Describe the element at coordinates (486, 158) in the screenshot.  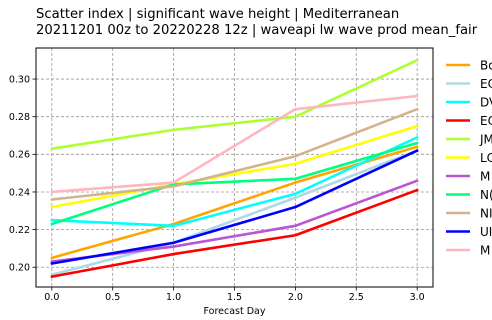
I see `legend-label: LC` at that location.